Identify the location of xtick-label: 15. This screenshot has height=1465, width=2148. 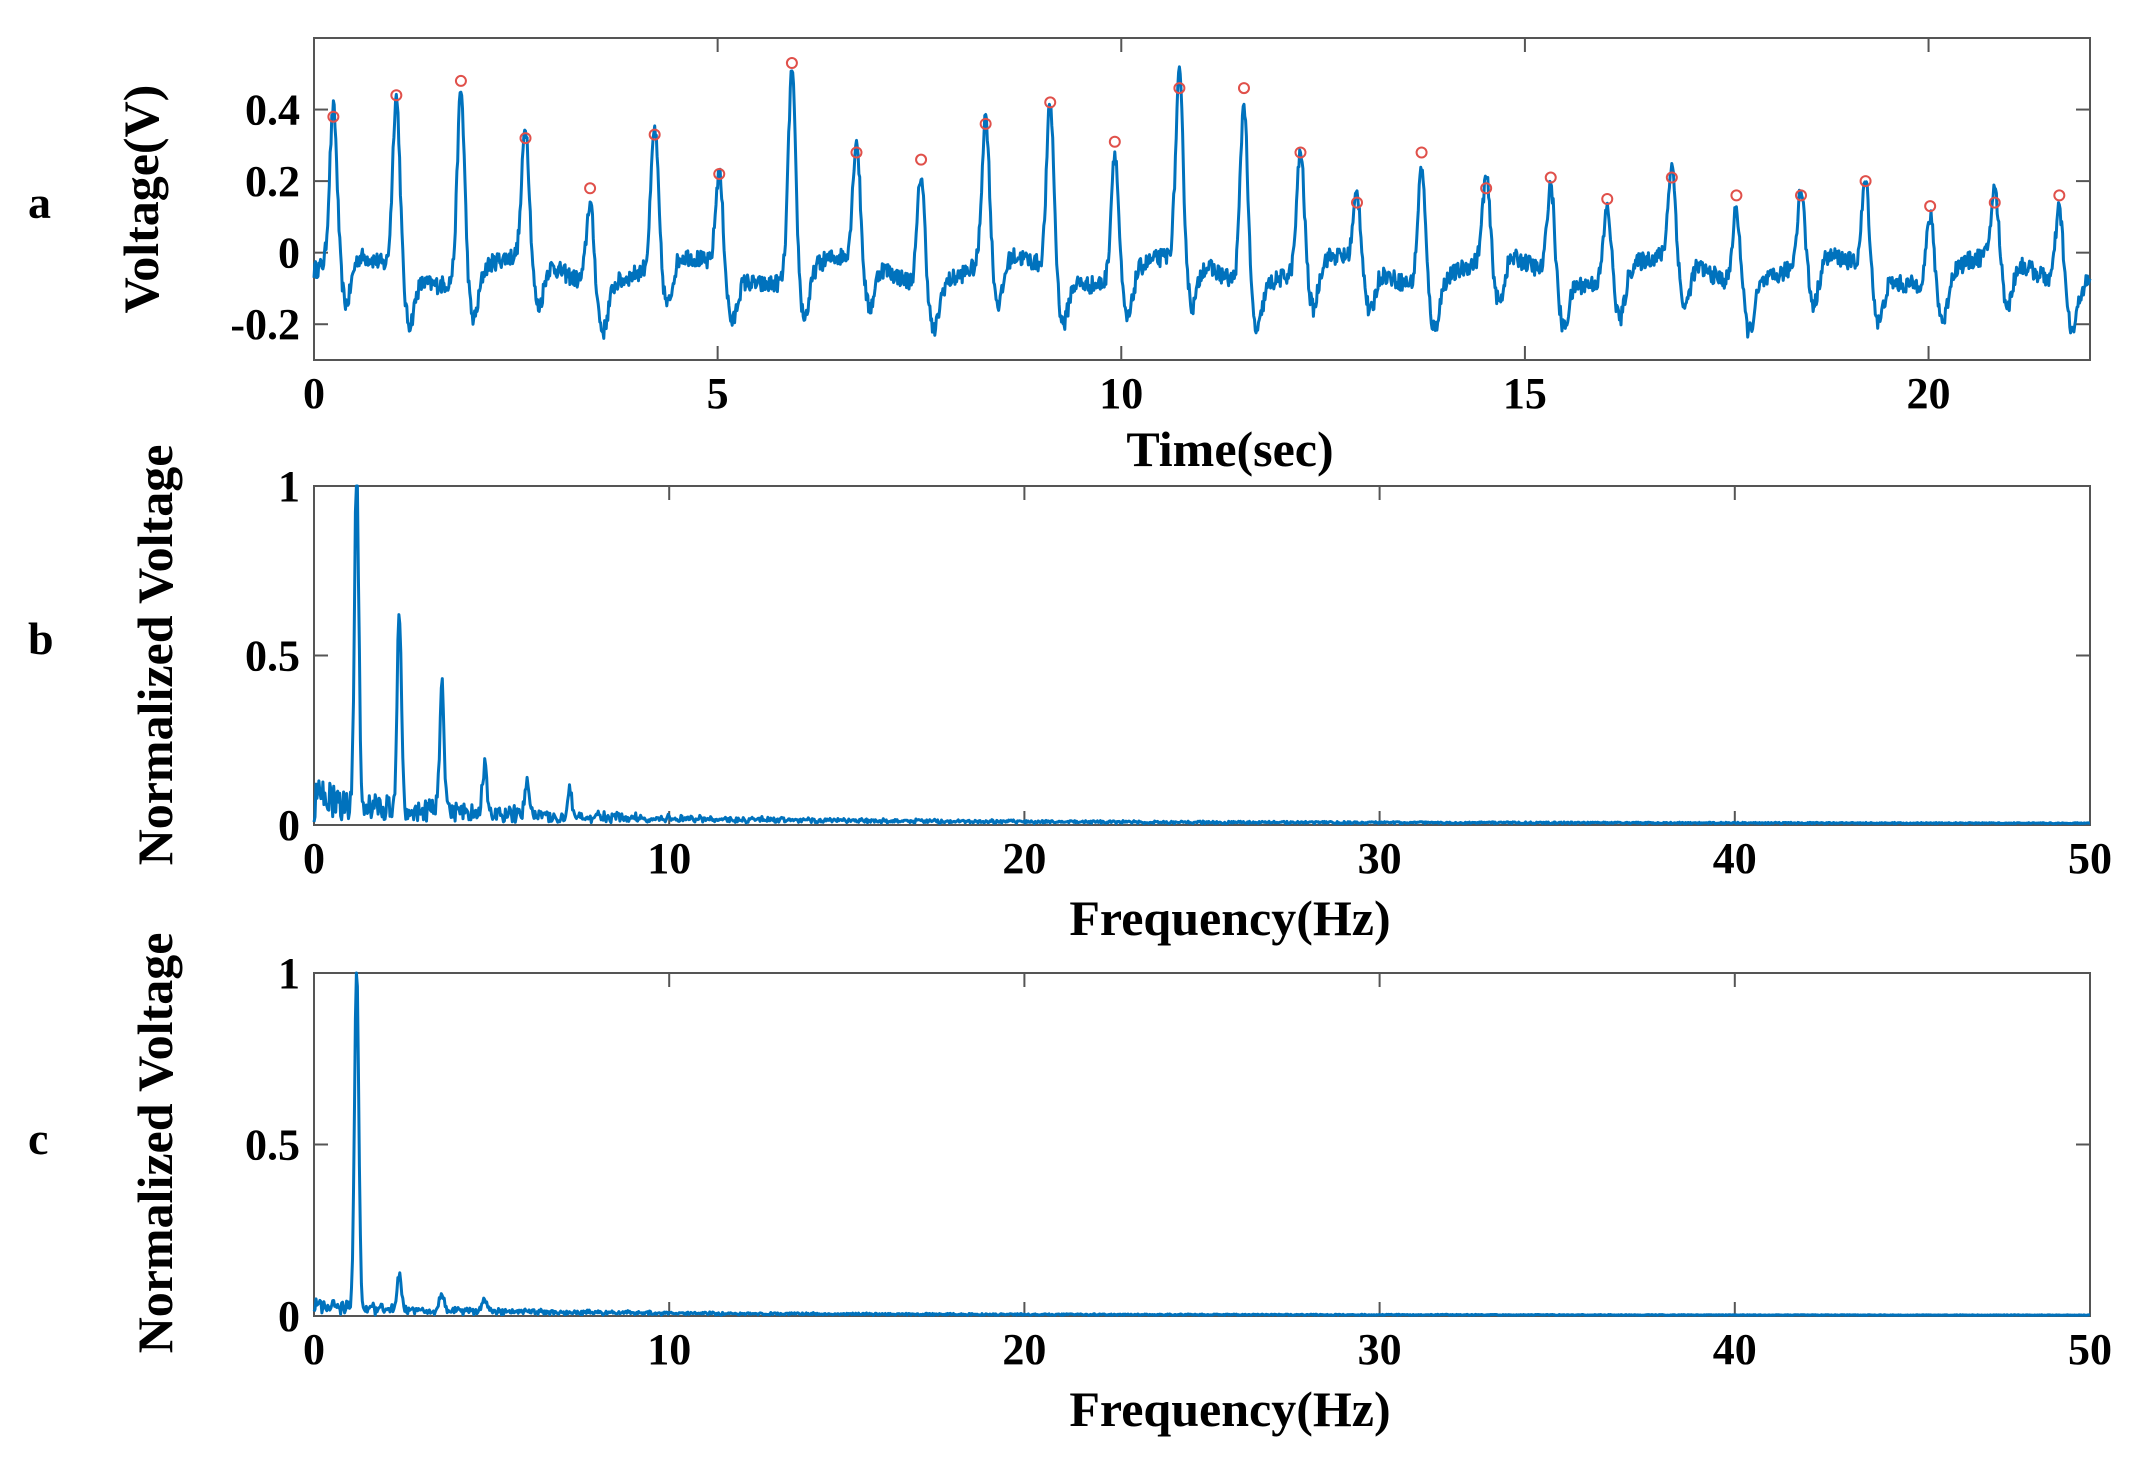
(1525, 393).